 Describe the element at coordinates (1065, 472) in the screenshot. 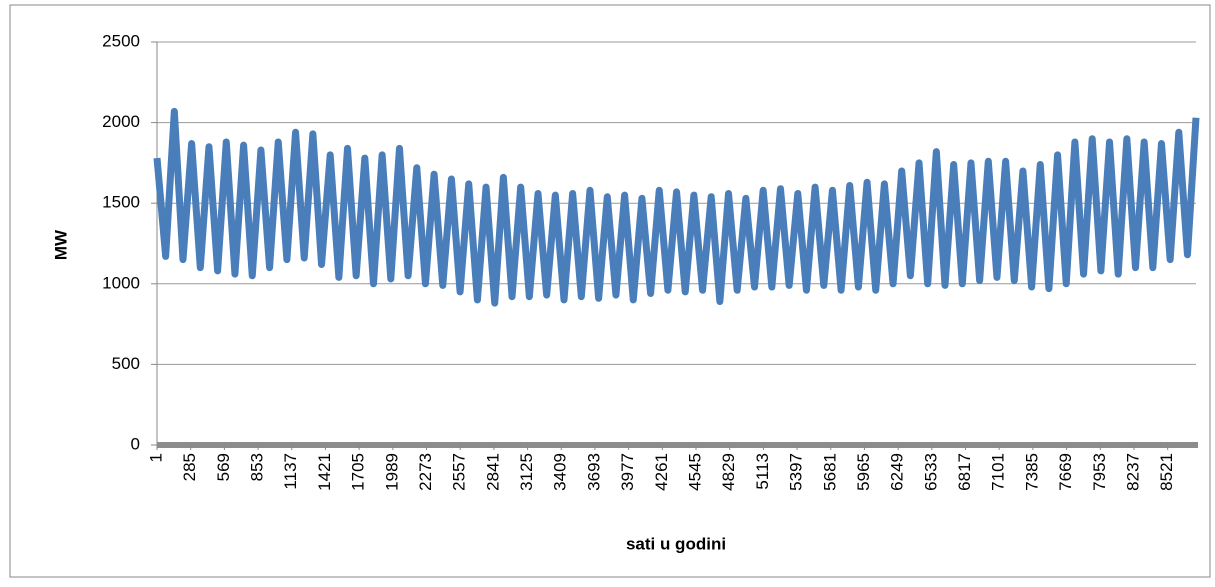

I see `x-tick-label: 7669` at that location.